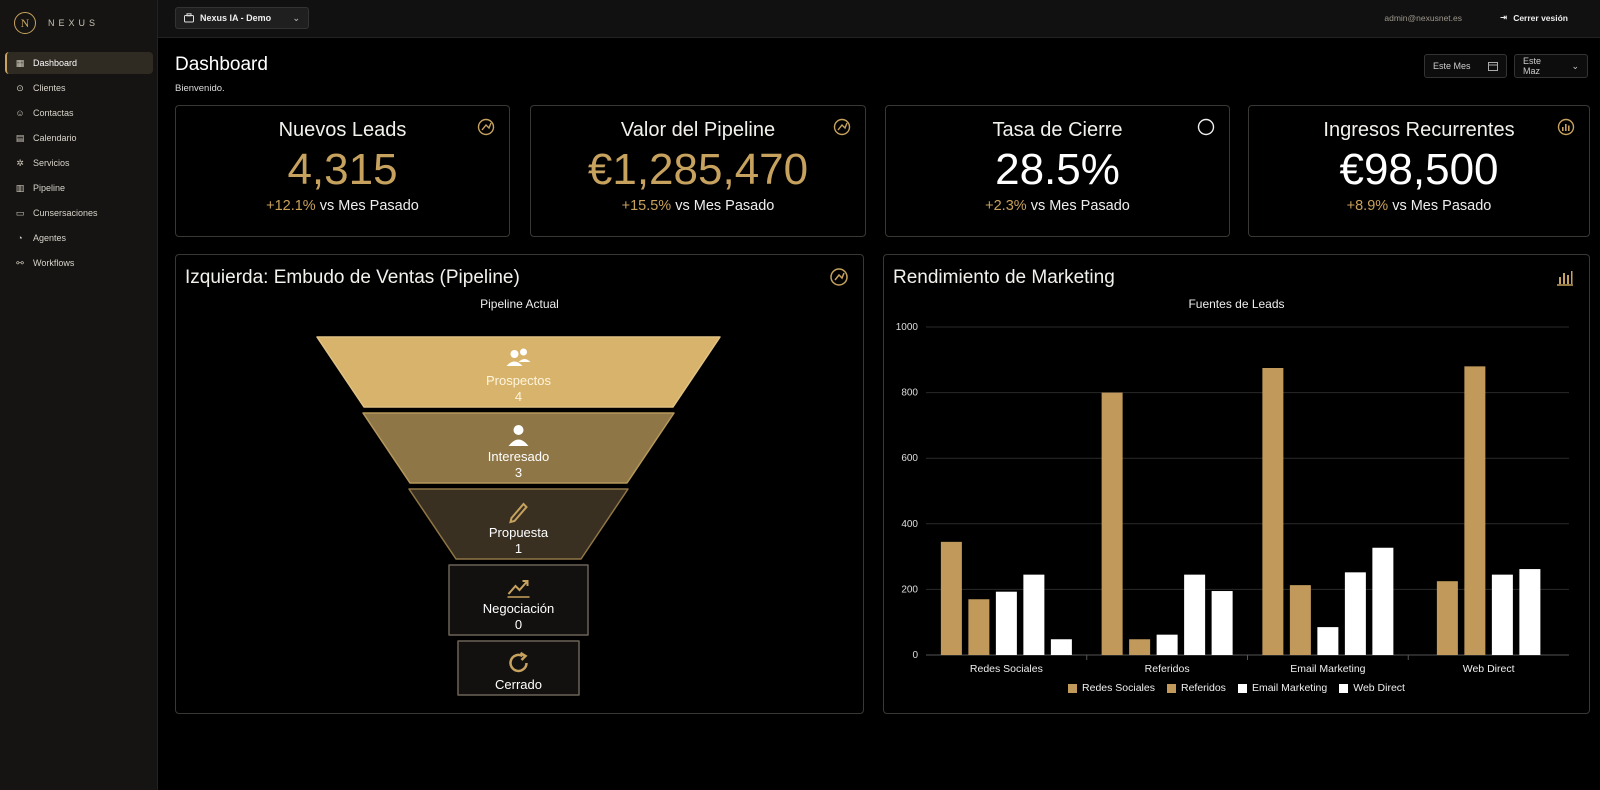  I want to click on sidebar-item-pipeline: ▥ Pipeline, so click(79, 188).